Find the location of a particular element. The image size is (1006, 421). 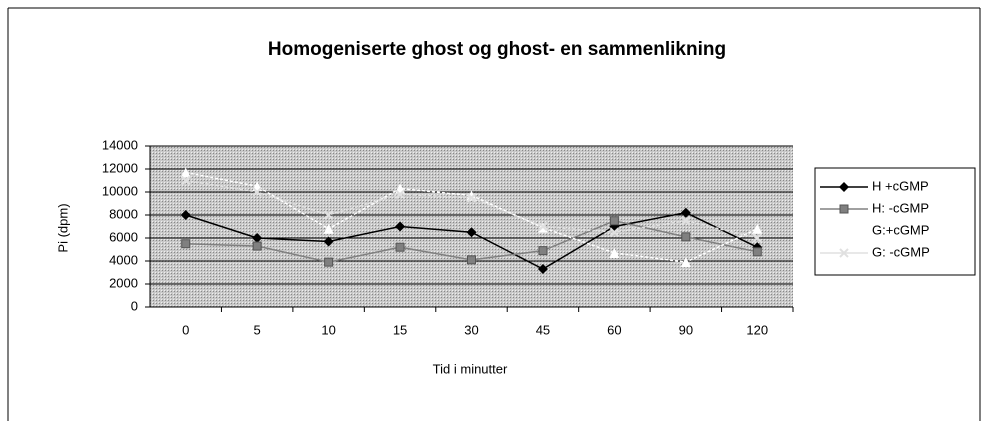

legend-label: H: -cGMP is located at coordinates (900, 207).